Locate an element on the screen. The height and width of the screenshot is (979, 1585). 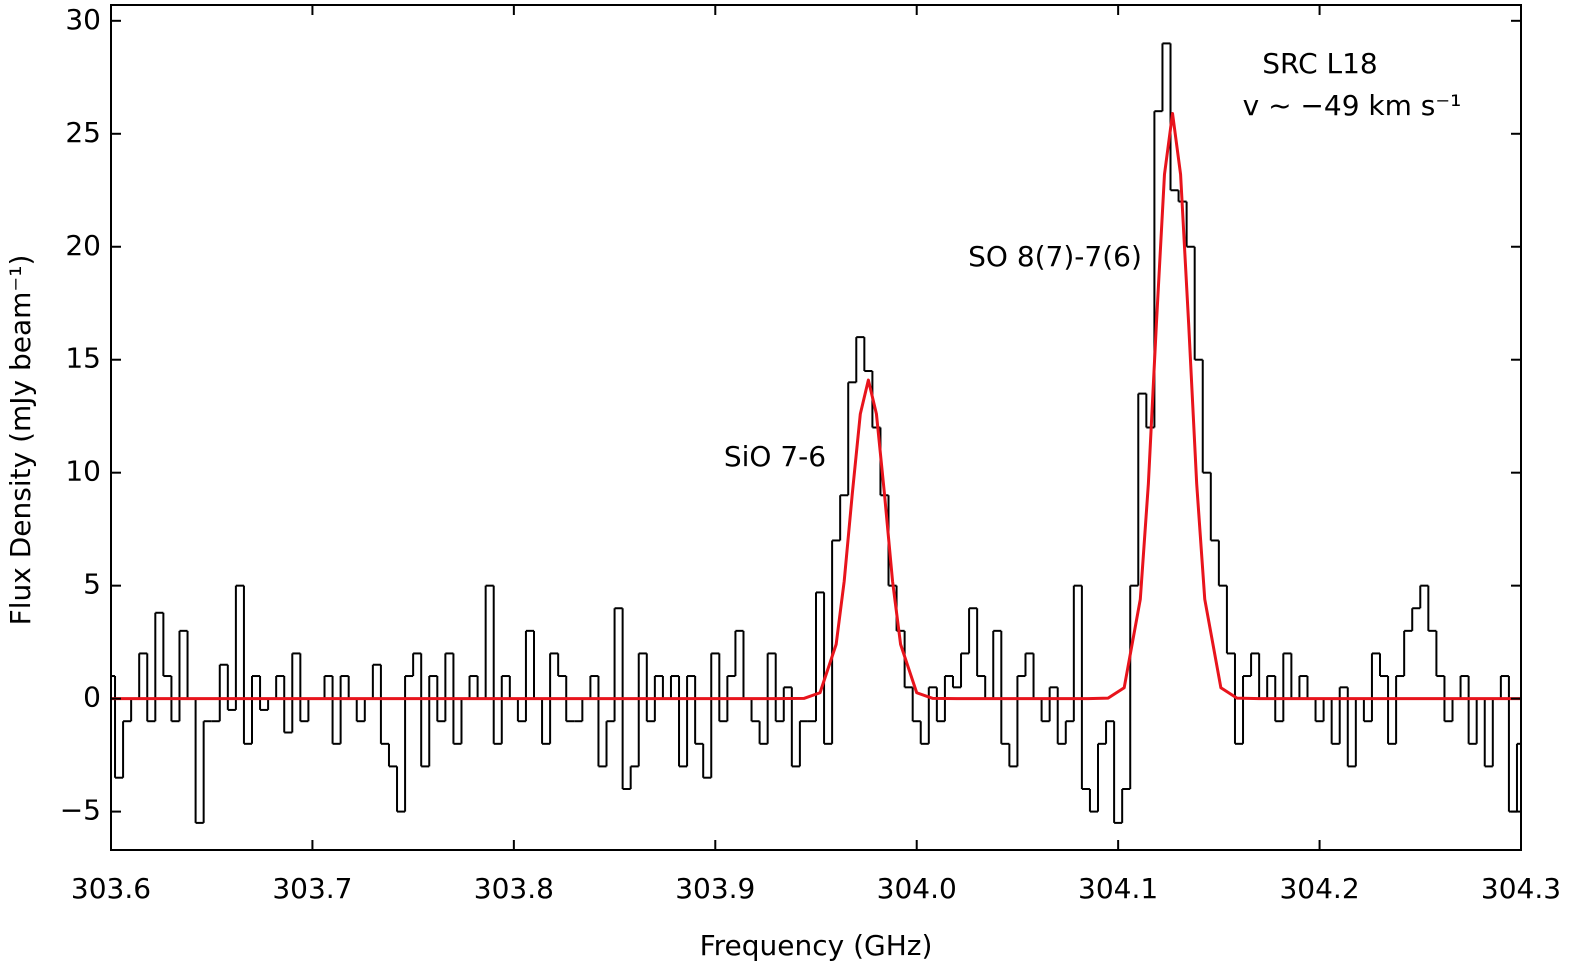
annotation: SiO 7-6 is located at coordinates (775, 456).